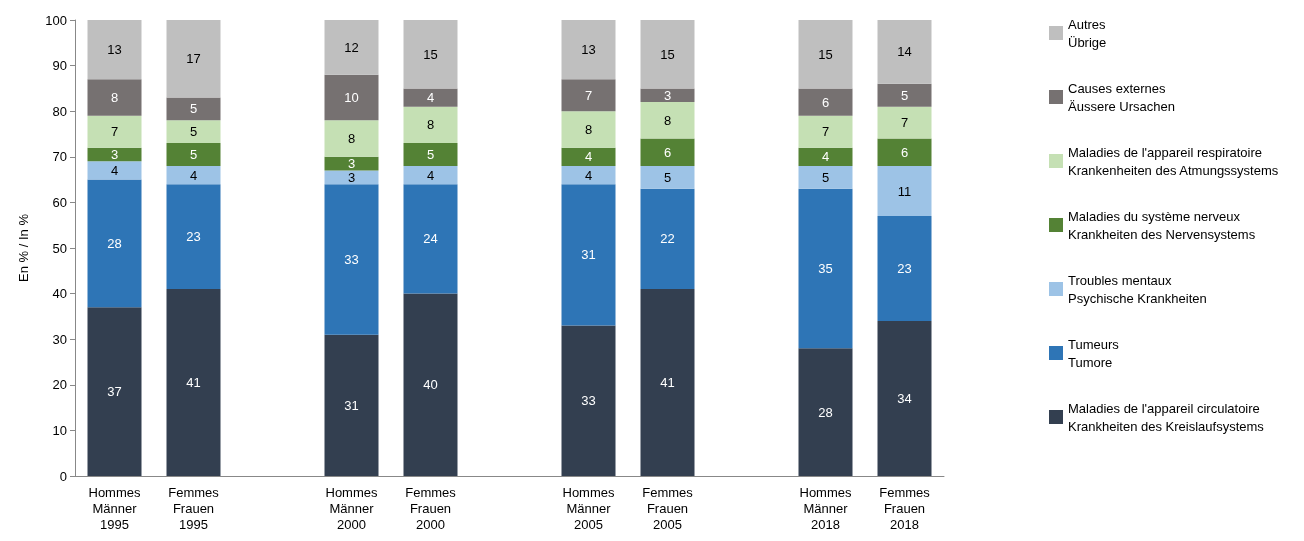 This screenshot has width=1304, height=541. Describe the element at coordinates (668, 508) in the screenshot. I see `x-tick-label: Femmes Frauen 2005` at that location.